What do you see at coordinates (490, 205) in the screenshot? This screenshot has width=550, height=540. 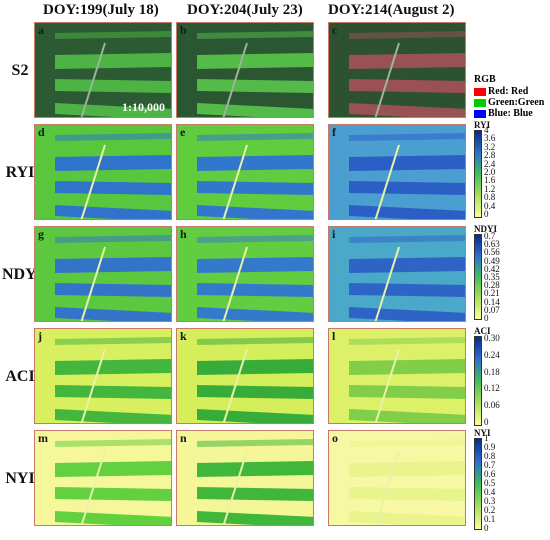 I see `ryi-tick-label: 0.4` at bounding box center [490, 205].